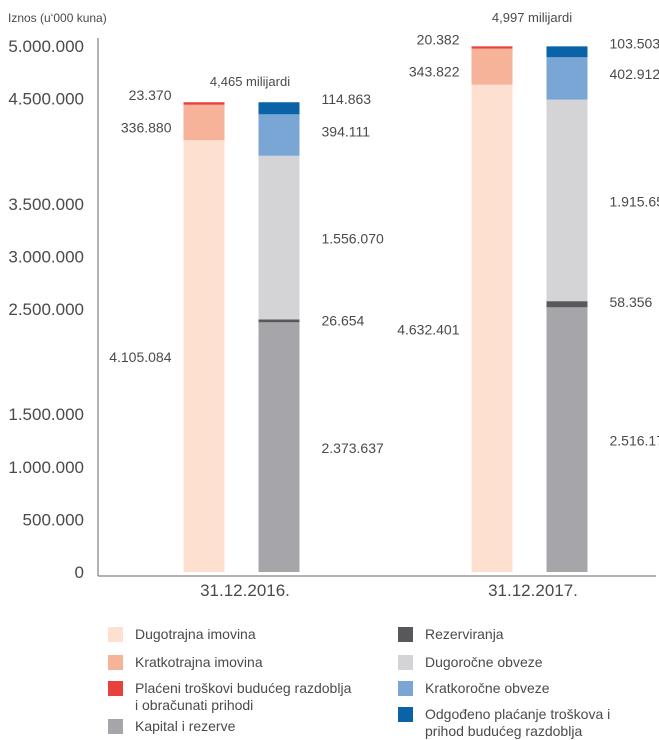 The image size is (659, 740). What do you see at coordinates (250, 81) in the screenshot?
I see `total-label: 4,465 milijardi` at bounding box center [250, 81].